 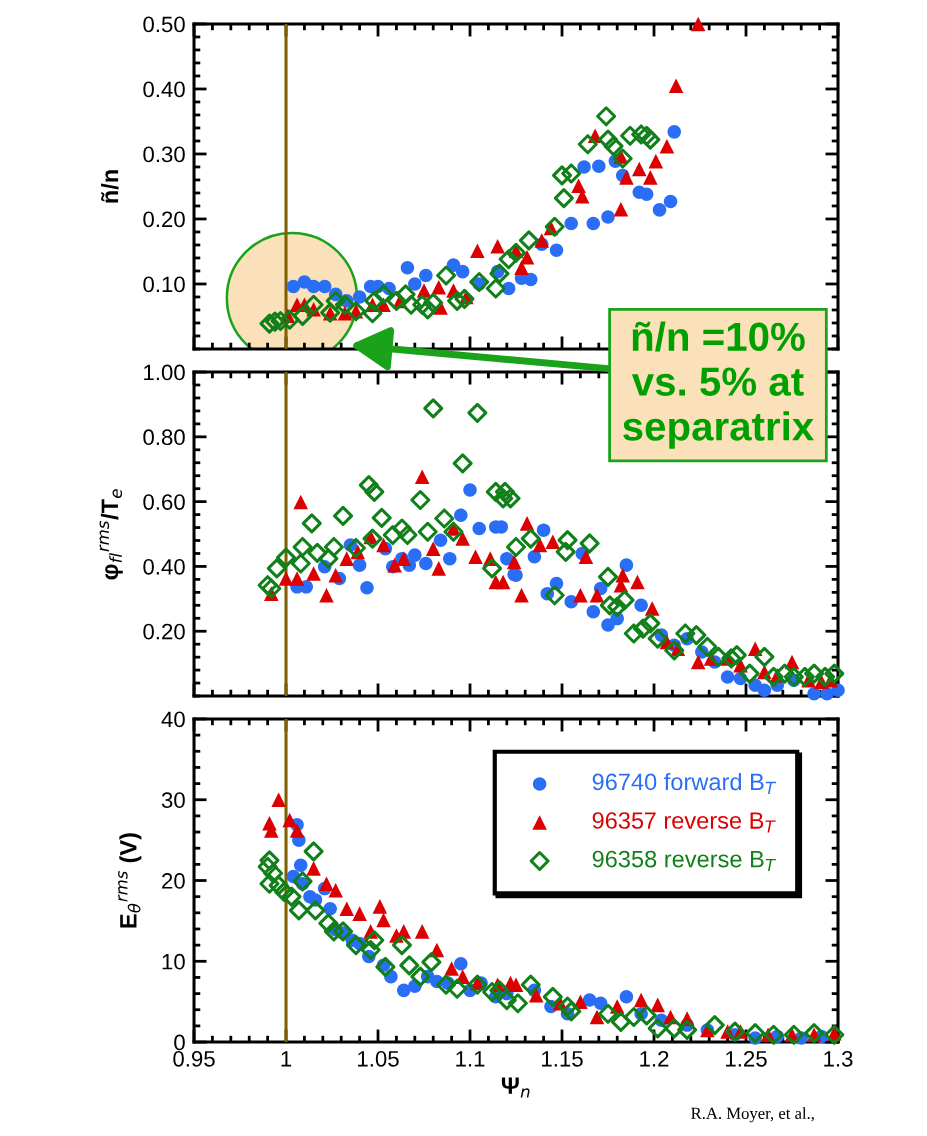 I want to click on y-axis-title: E$_{θ}$$^{rms}$ (V), so click(x=130, y=880).